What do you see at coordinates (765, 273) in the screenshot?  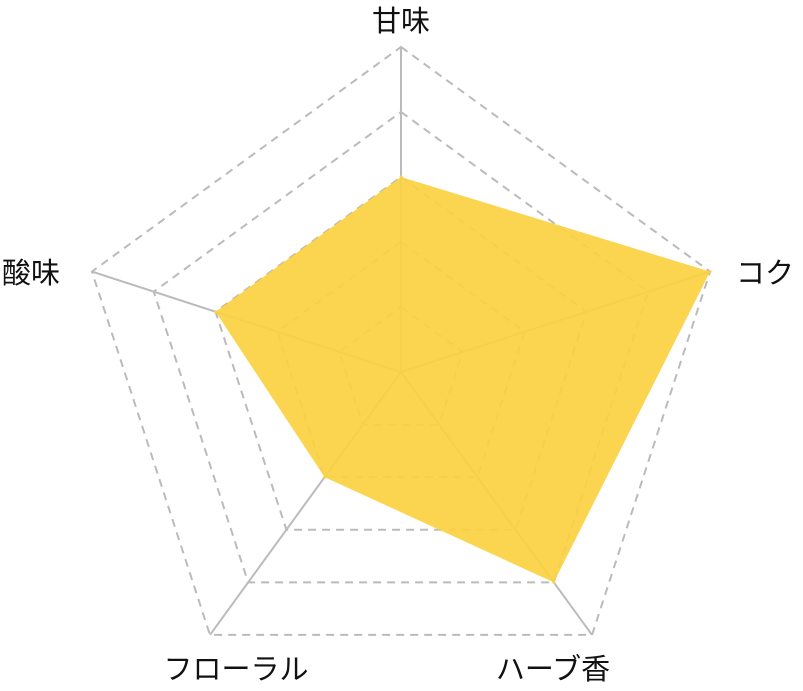 I see `axis-label-body: コク` at bounding box center [765, 273].